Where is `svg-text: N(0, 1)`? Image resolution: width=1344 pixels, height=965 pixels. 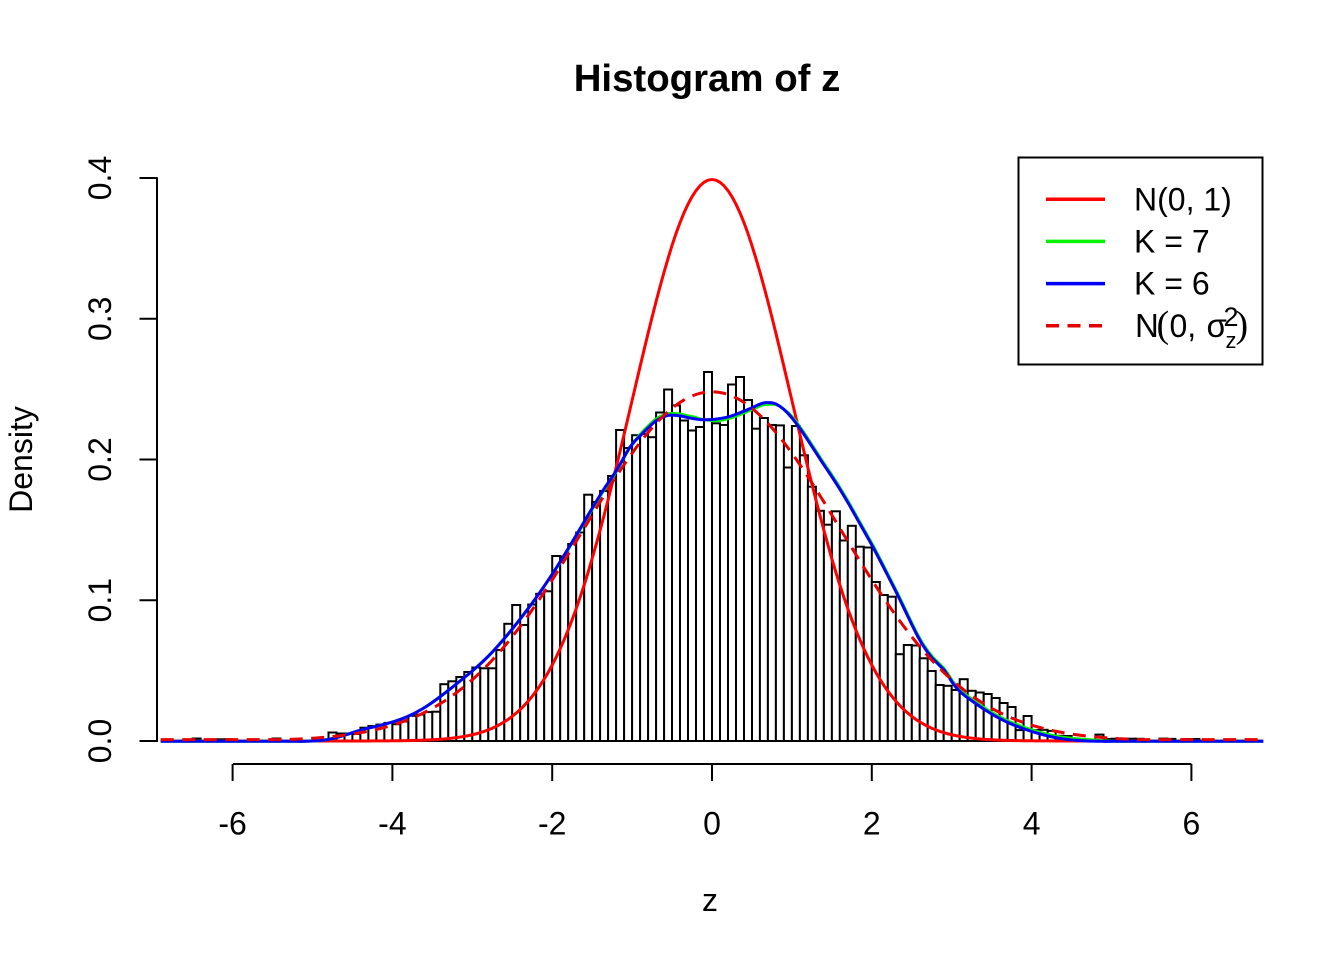 svg-text: N(0, 1) is located at coordinates (1183, 199).